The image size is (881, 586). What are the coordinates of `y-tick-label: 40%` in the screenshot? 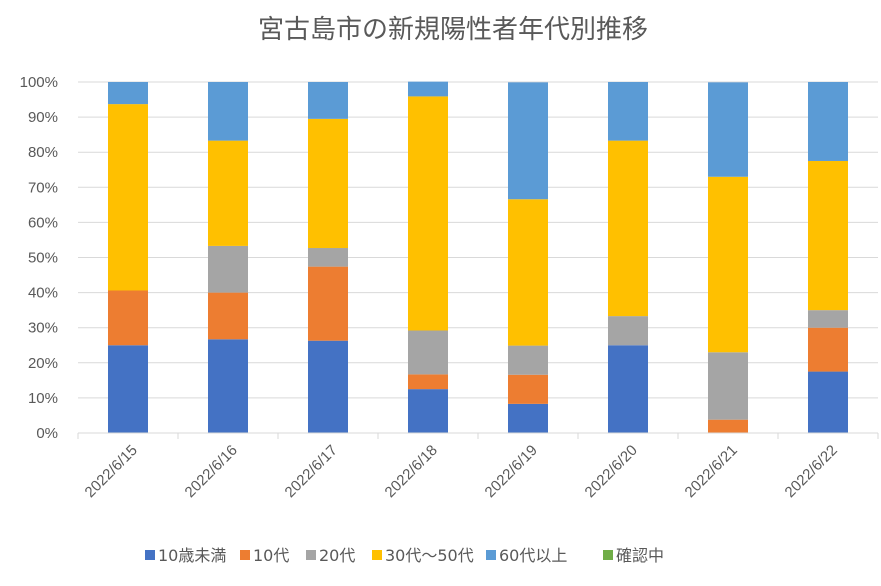 It's located at (43, 293).